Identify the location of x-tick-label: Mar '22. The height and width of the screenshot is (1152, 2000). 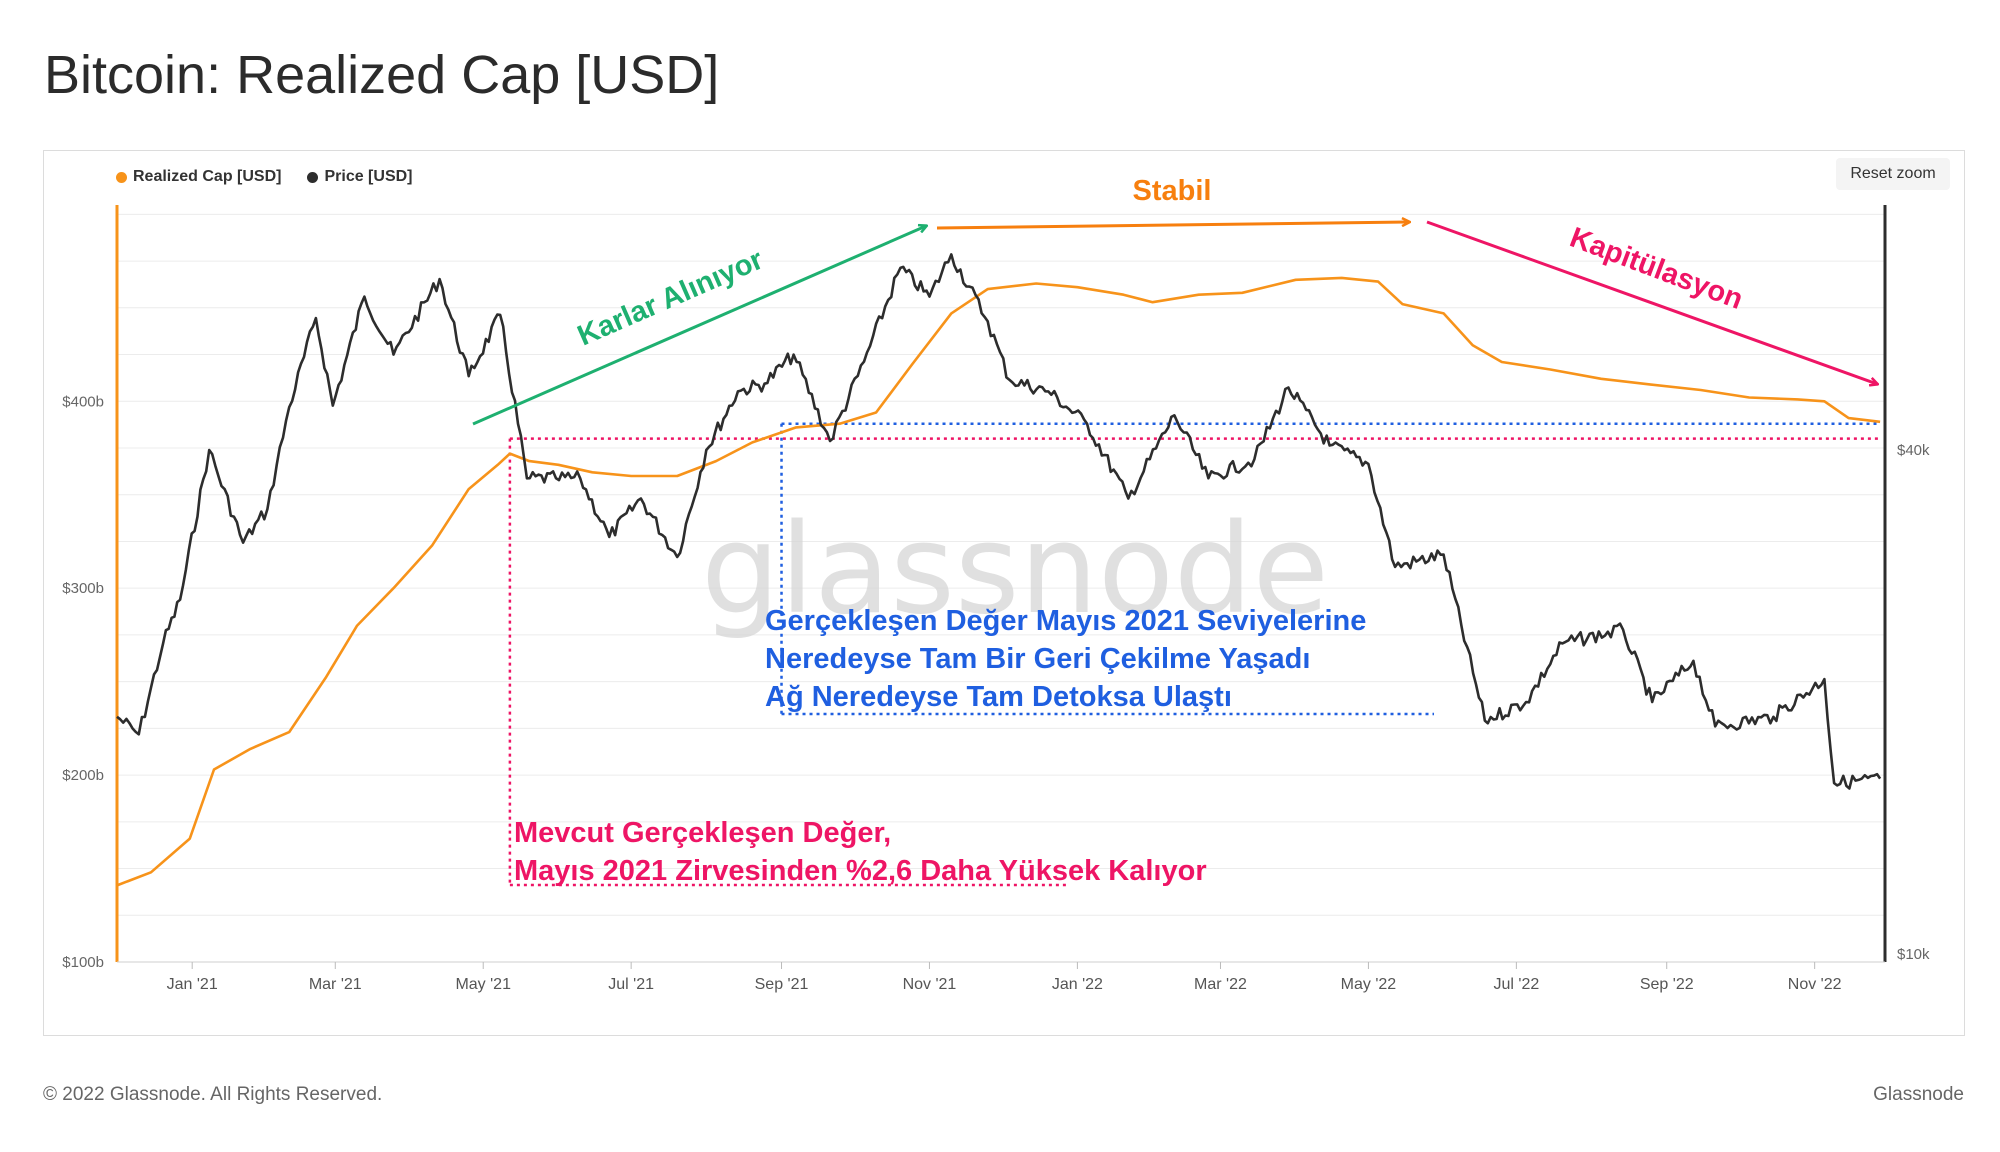
(1220, 984).